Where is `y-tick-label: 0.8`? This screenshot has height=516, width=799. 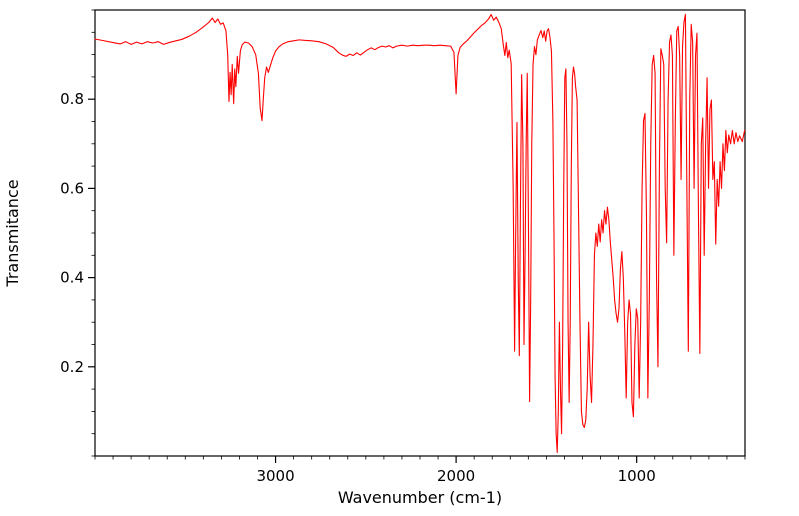 y-tick-label: 0.8 is located at coordinates (72, 99).